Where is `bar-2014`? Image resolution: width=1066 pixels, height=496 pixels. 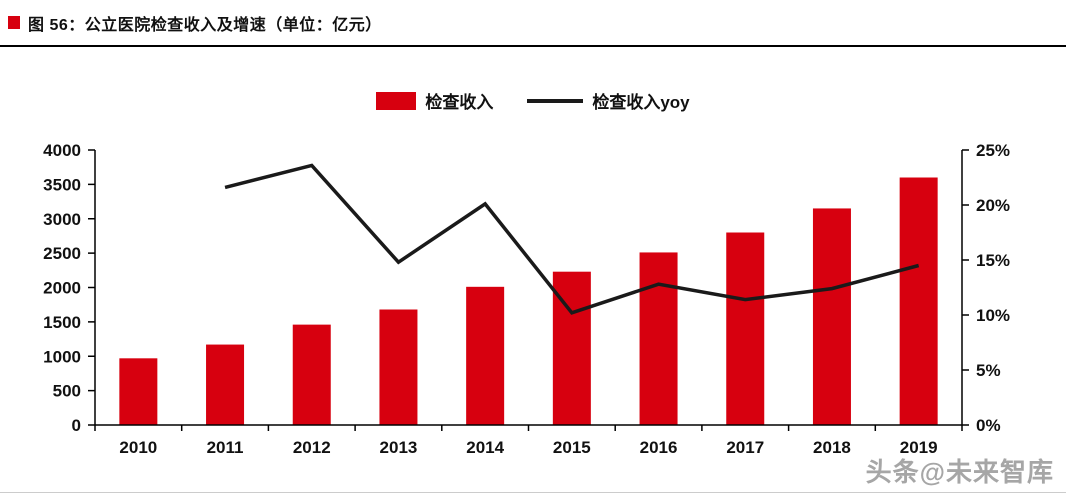
bar-2014 is located at coordinates (485, 355).